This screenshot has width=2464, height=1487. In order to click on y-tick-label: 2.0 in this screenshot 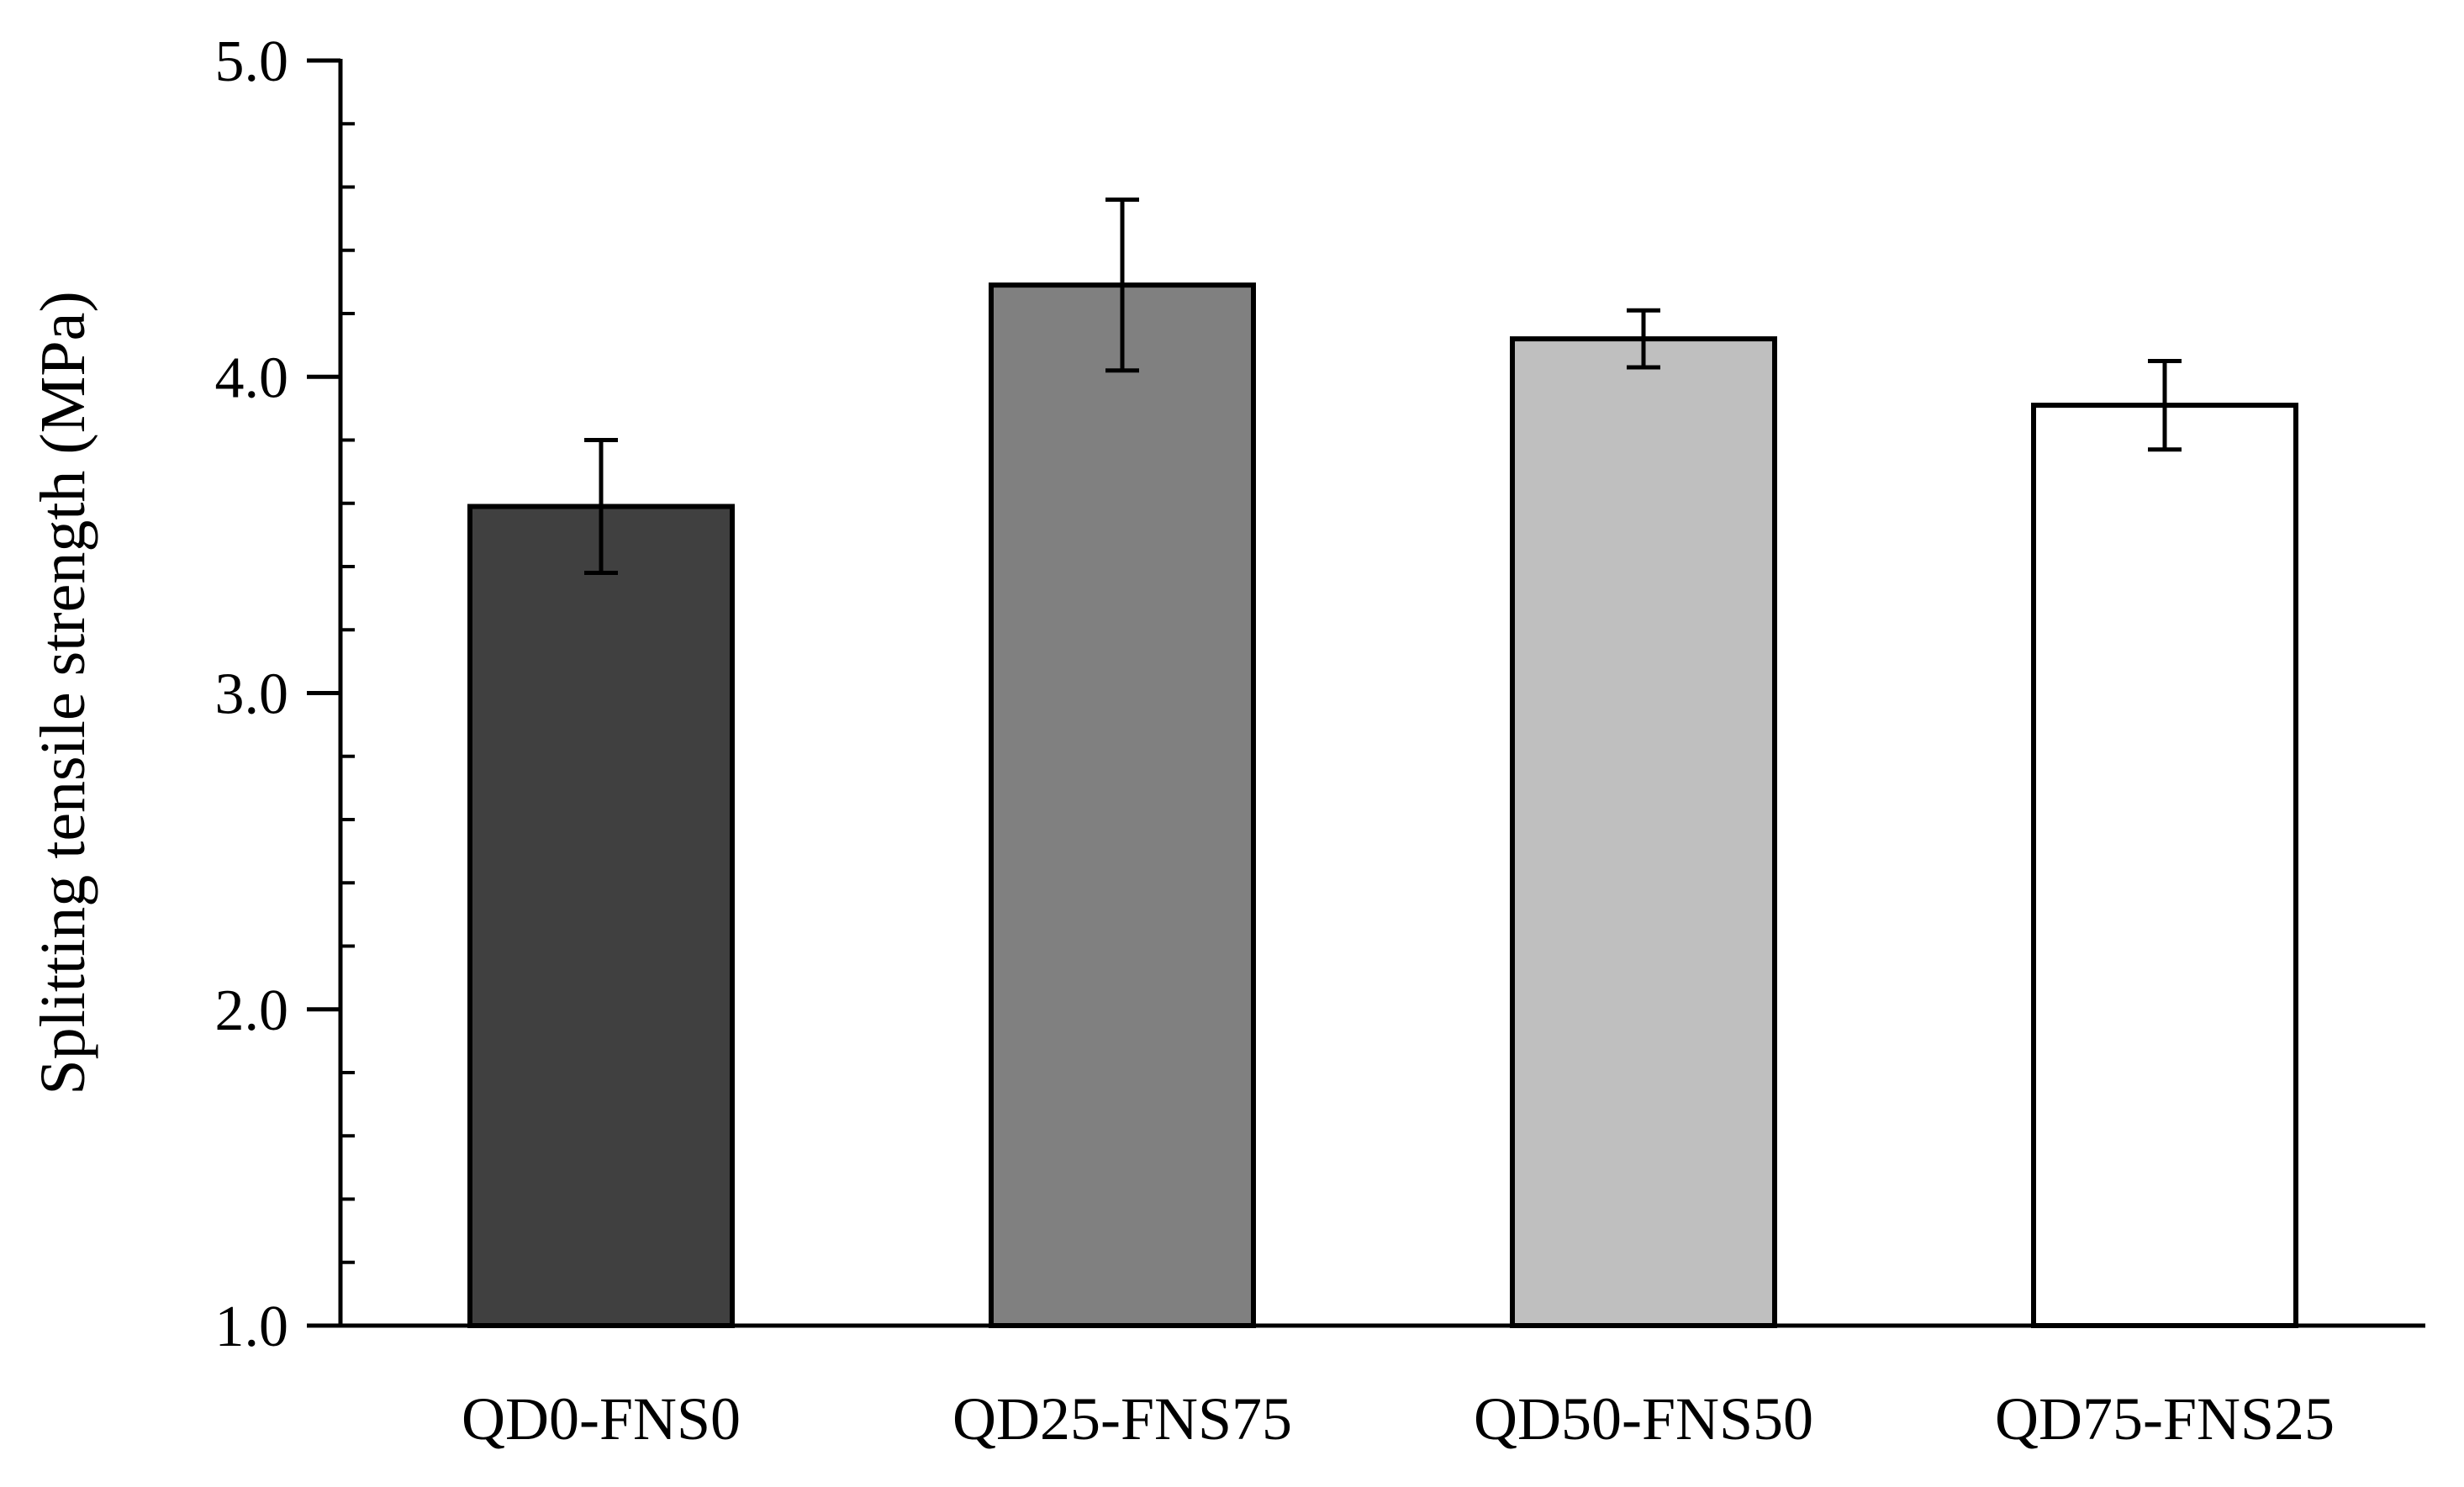, I will do `click(252, 1011)`.